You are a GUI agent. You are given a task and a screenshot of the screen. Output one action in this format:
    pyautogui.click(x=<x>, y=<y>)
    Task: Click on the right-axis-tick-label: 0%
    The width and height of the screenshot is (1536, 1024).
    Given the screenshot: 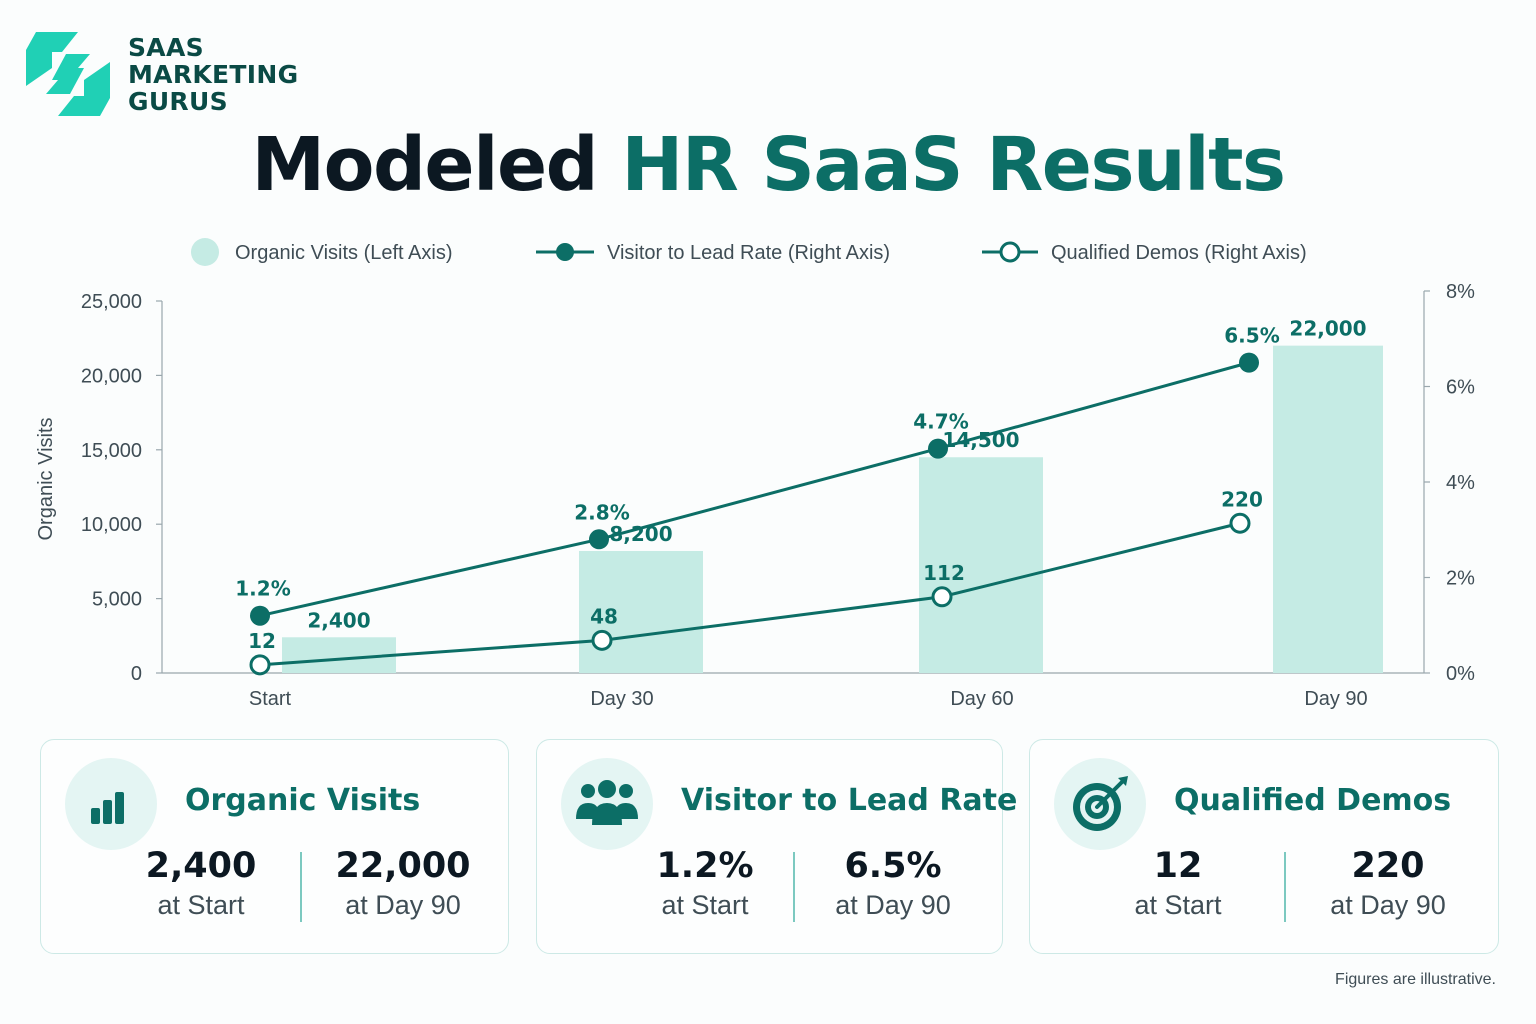 What is the action you would take?
    pyautogui.click(x=1460, y=674)
    